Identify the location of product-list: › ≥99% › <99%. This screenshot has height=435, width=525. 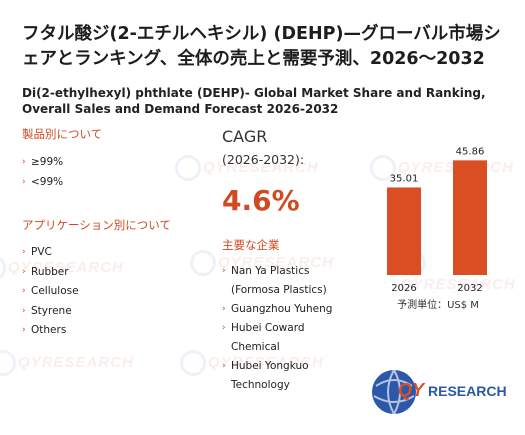
(42, 172).